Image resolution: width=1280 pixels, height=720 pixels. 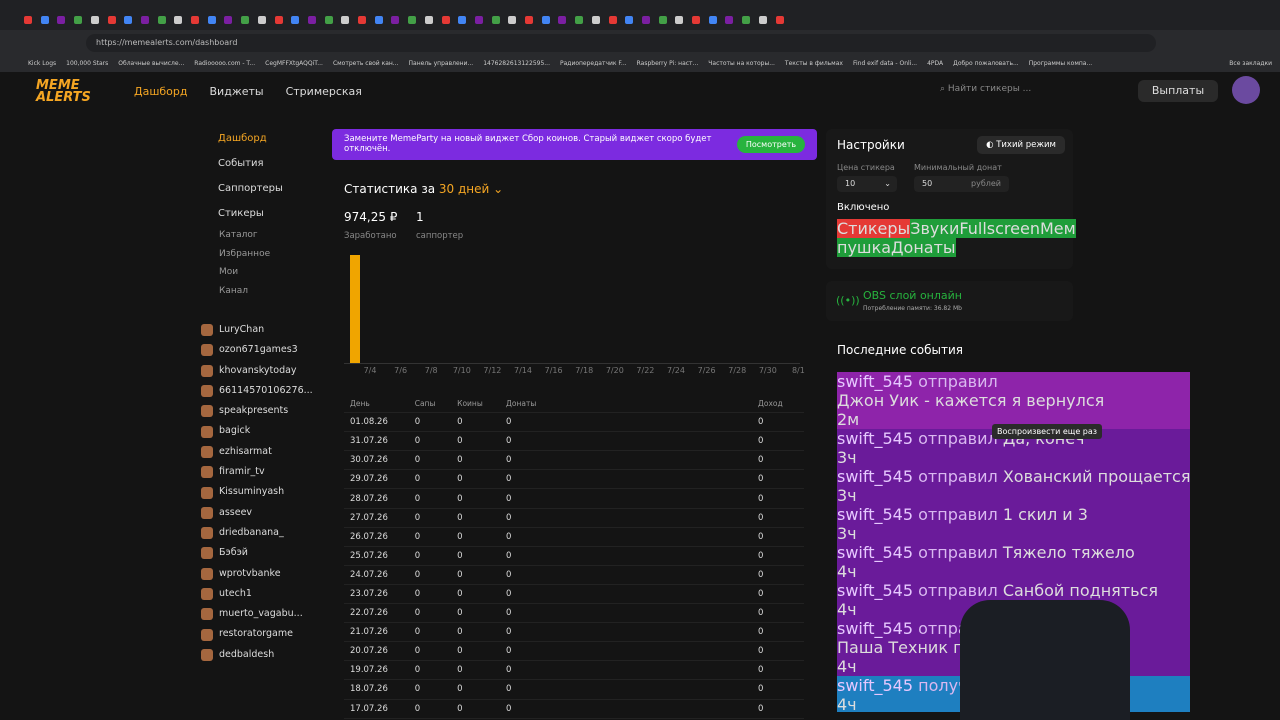 What do you see at coordinates (871, 145) in the screenshot?
I see `settings-title: Настройки` at bounding box center [871, 145].